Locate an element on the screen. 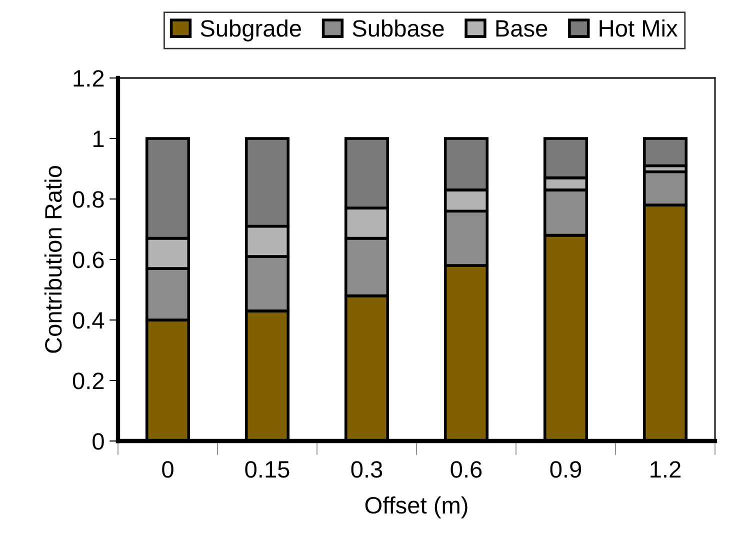 Image resolution: width=732 pixels, height=554 pixels. x-tick-label: 0.3 is located at coordinates (366, 469).